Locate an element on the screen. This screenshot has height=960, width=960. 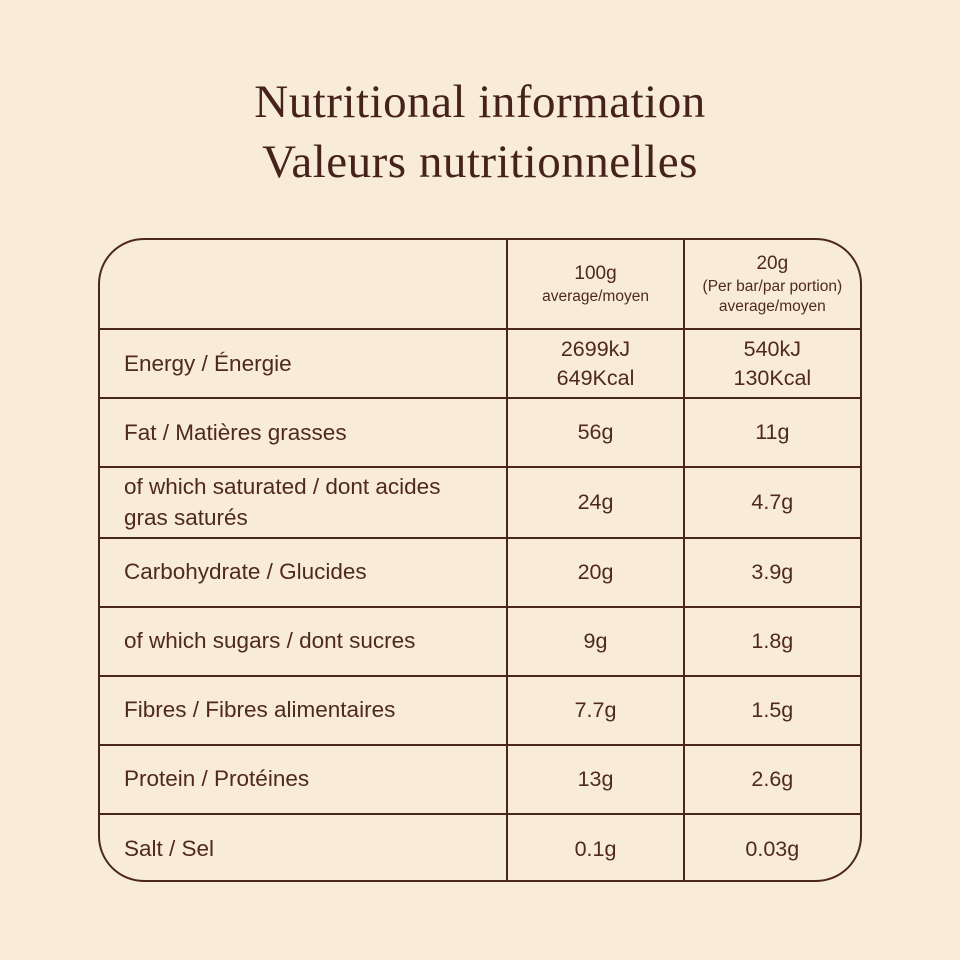
row-label: Carbohydrate / Glucides is located at coordinates (304, 573).